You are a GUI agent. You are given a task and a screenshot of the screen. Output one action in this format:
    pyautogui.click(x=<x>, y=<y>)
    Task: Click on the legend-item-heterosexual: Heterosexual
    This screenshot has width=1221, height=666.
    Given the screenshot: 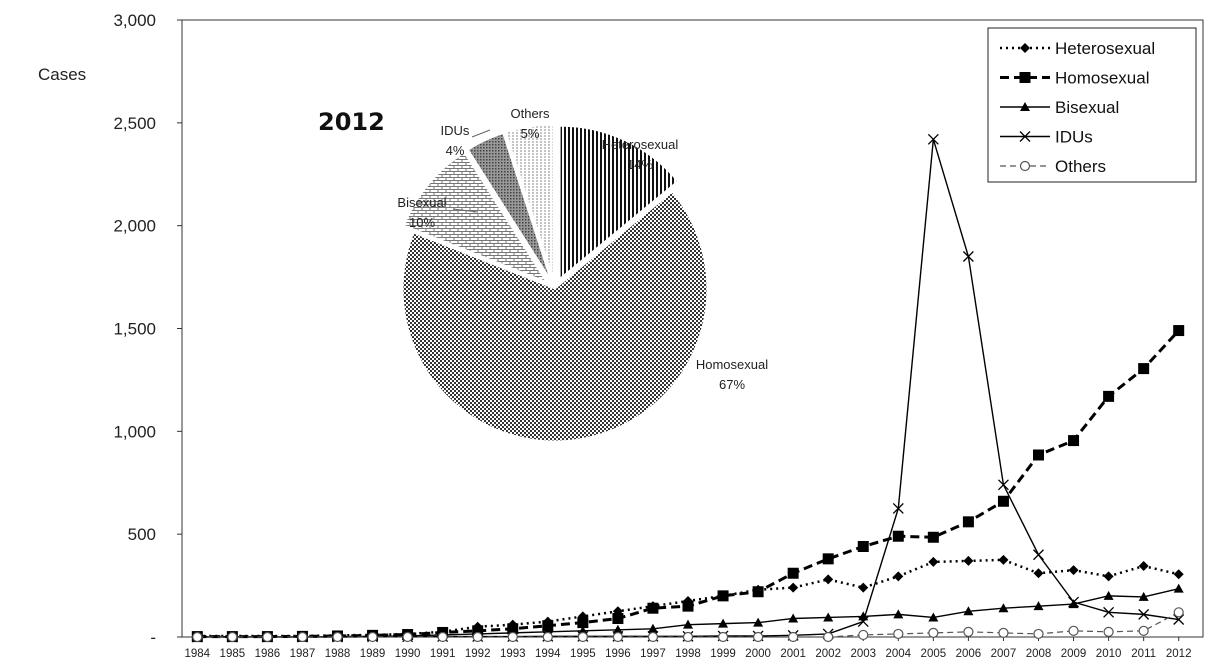 What is the action you would take?
    pyautogui.click(x=1077, y=48)
    